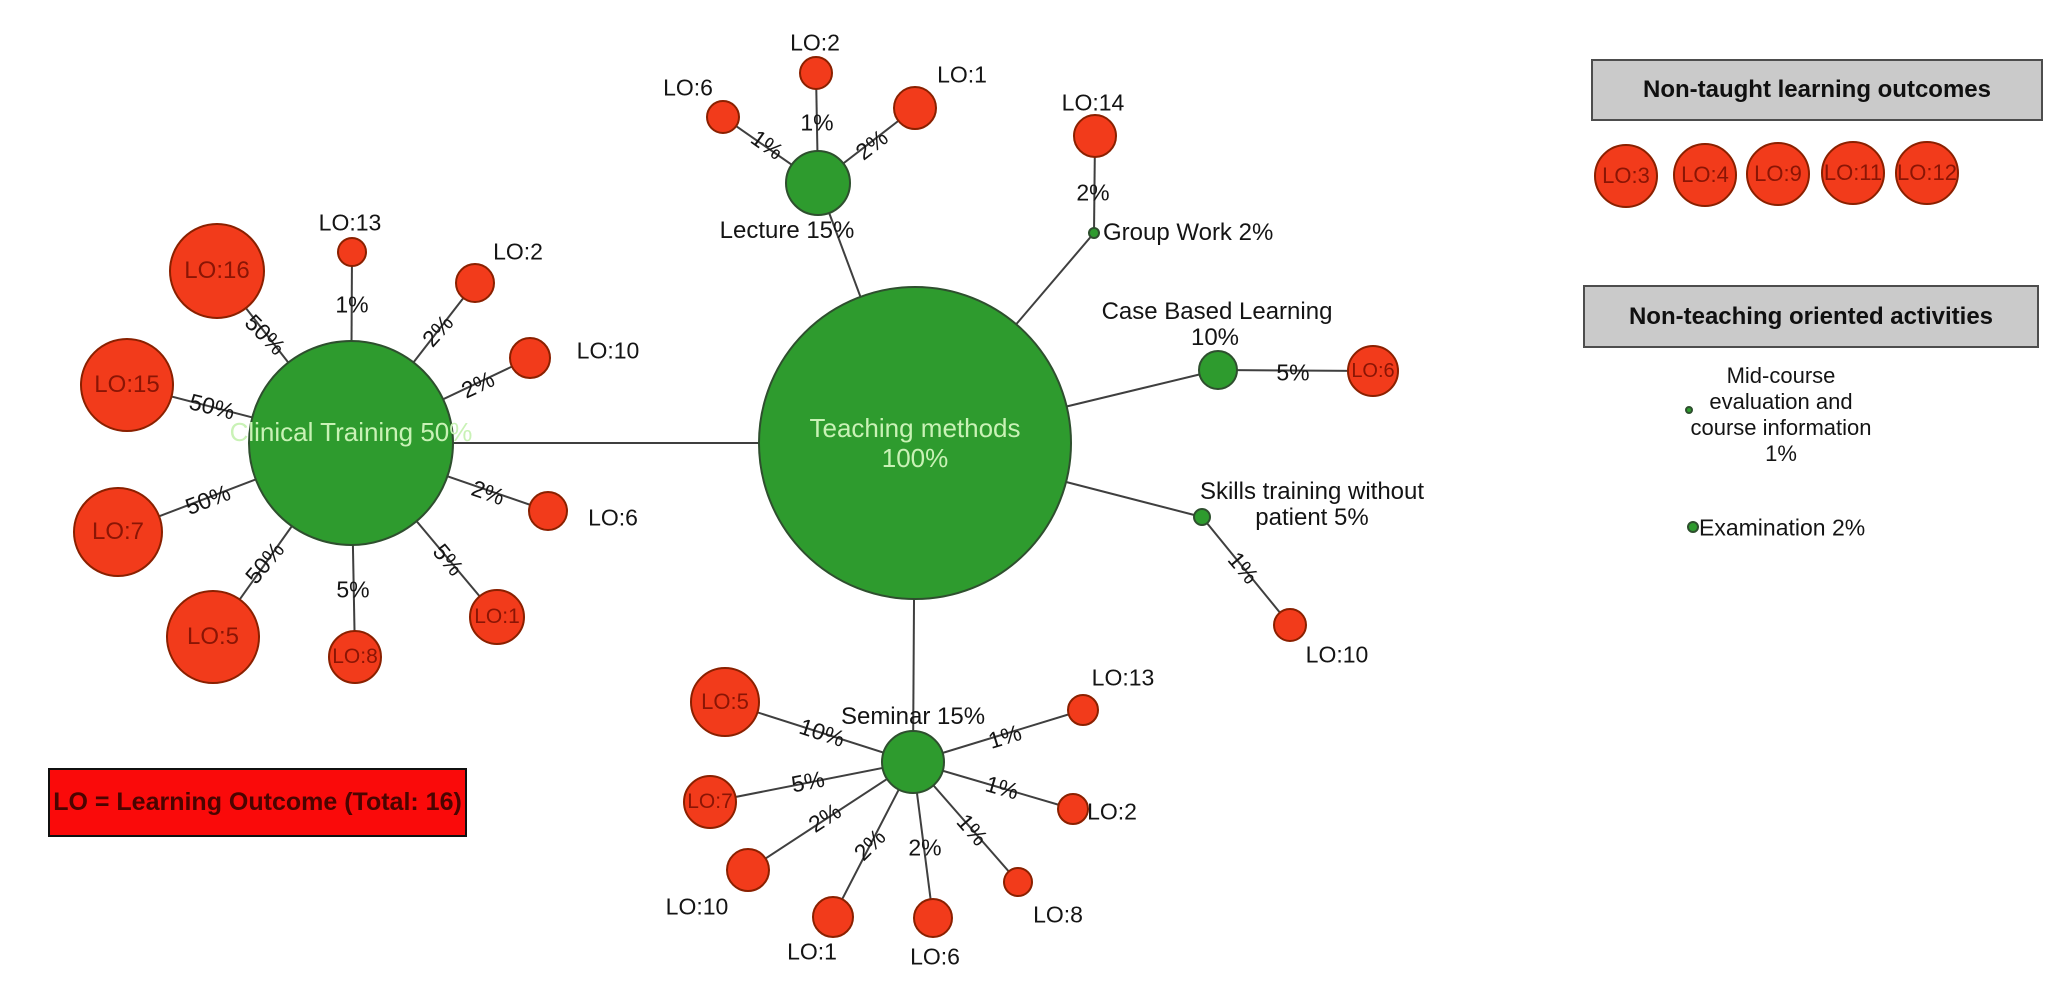 The width and height of the screenshot is (2059, 1001). What do you see at coordinates (816, 73) in the screenshot?
I see `node-lecture-lo2` at bounding box center [816, 73].